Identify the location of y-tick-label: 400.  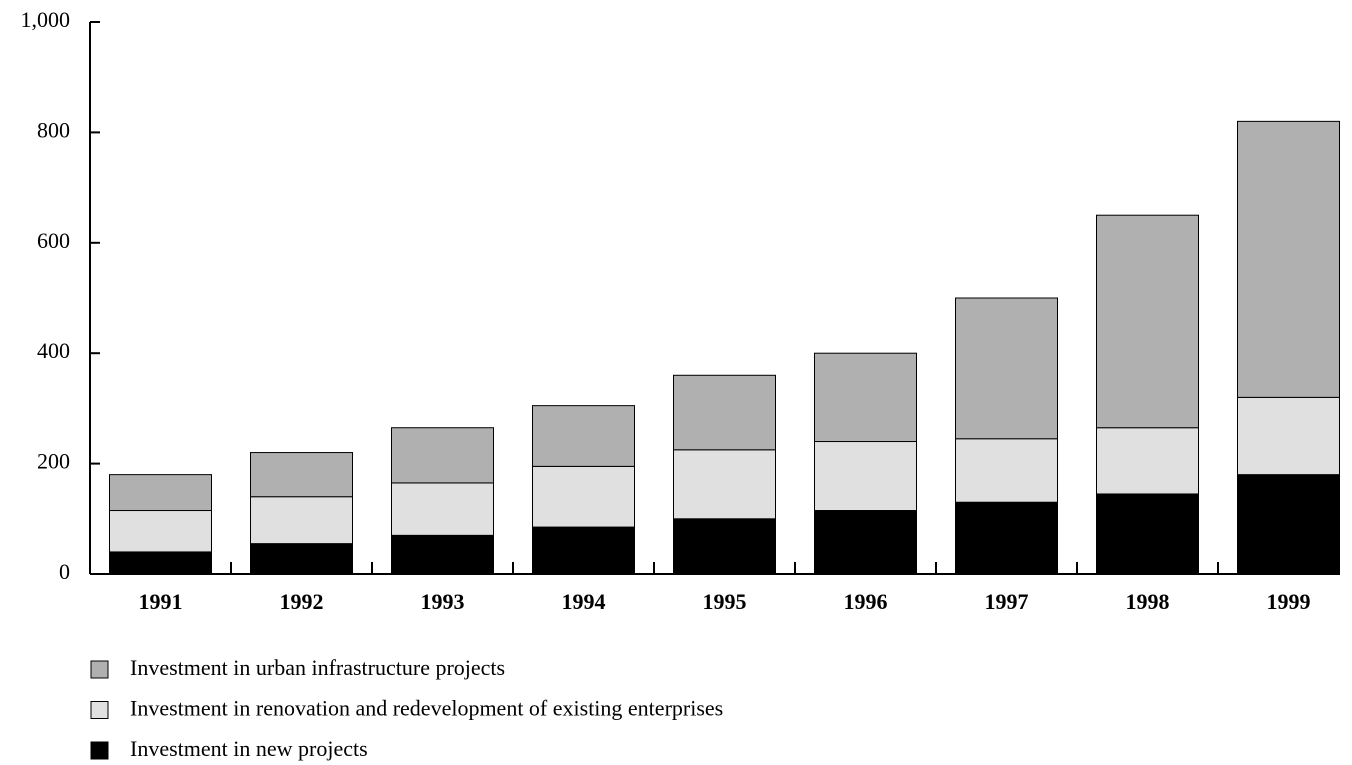
(53, 350).